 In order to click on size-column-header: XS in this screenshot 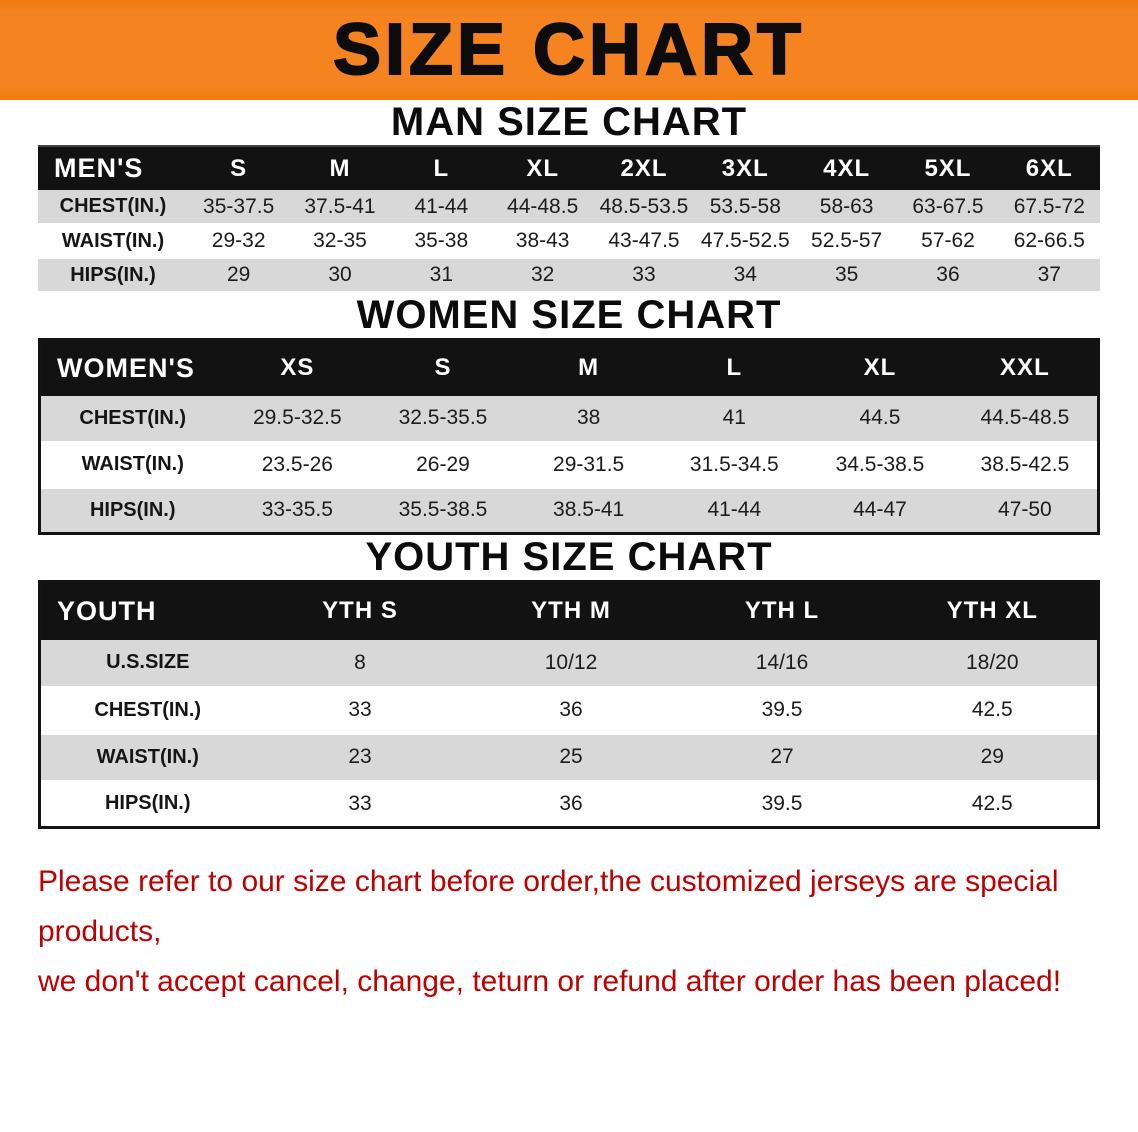, I will do `click(297, 367)`.